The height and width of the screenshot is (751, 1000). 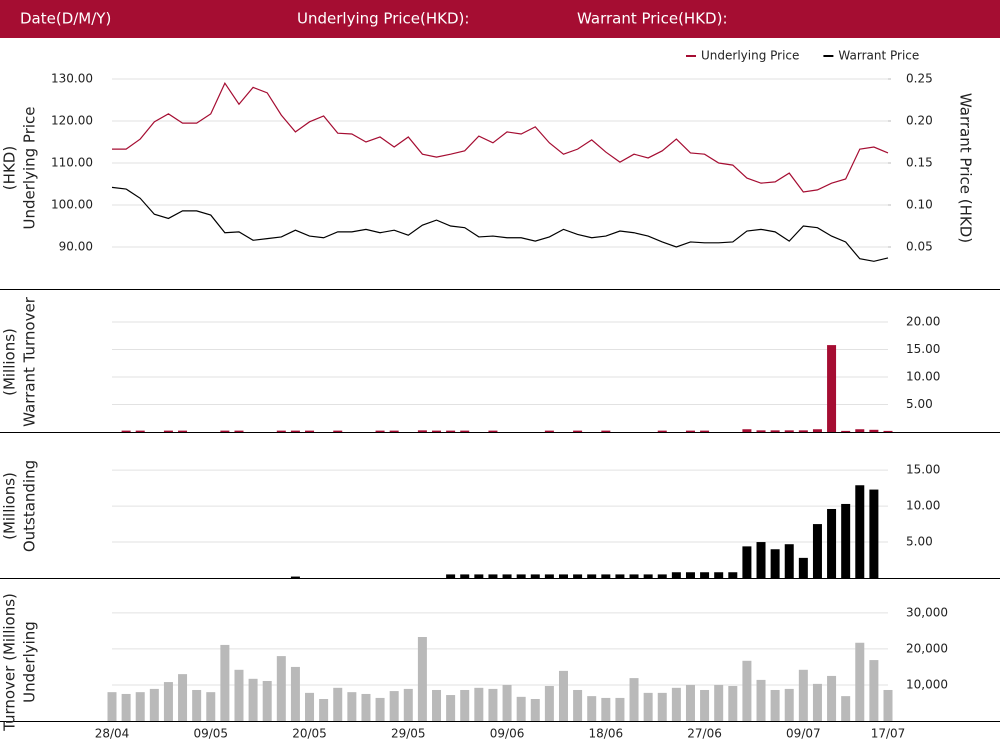 What do you see at coordinates (10, 506) in the screenshot?
I see `axis-label: (Millions)` at bounding box center [10, 506].